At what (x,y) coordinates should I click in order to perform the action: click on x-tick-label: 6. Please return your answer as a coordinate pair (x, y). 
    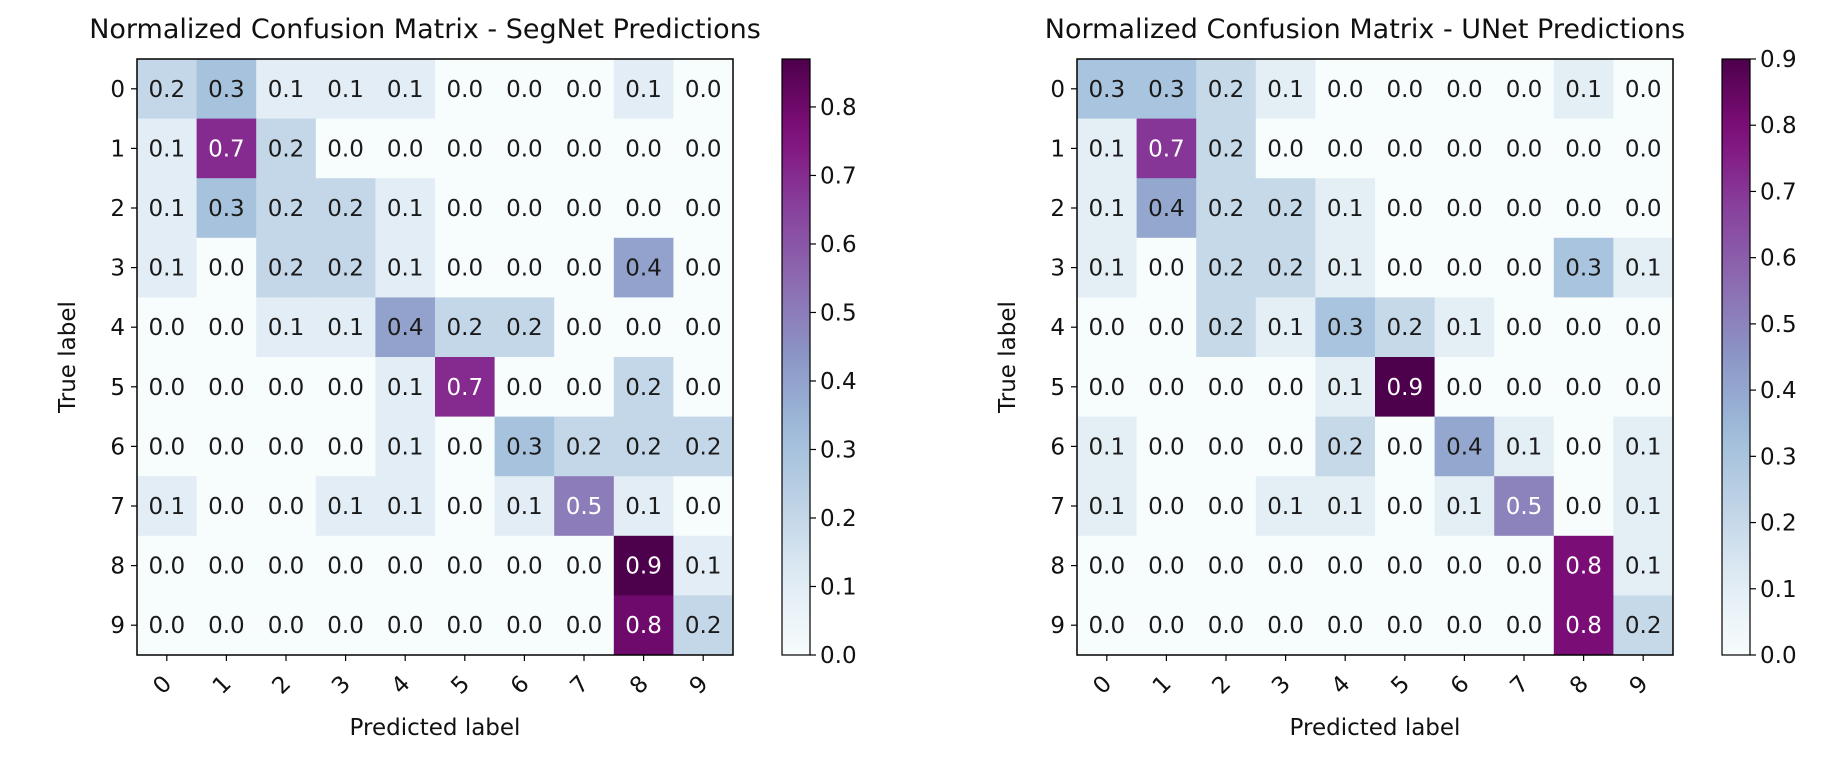
    Looking at the image, I should click on (1460, 685).